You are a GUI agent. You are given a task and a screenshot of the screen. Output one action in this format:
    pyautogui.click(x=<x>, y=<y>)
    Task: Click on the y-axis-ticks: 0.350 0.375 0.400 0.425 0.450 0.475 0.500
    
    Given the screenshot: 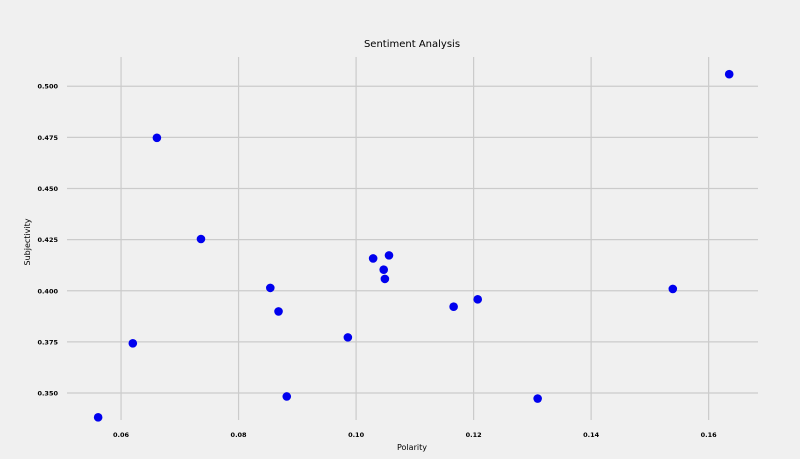 What is the action you would take?
    pyautogui.click(x=47, y=240)
    